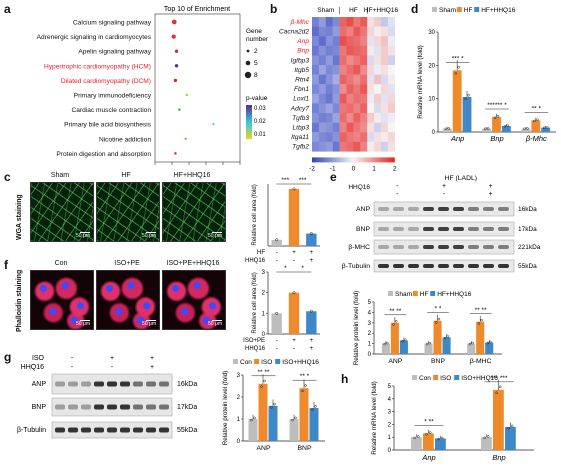 This screenshot has width=561, height=474. What do you see at coordinates (128, 212) in the screenshot?
I see `wga-micrograph: 50 μm` at bounding box center [128, 212].